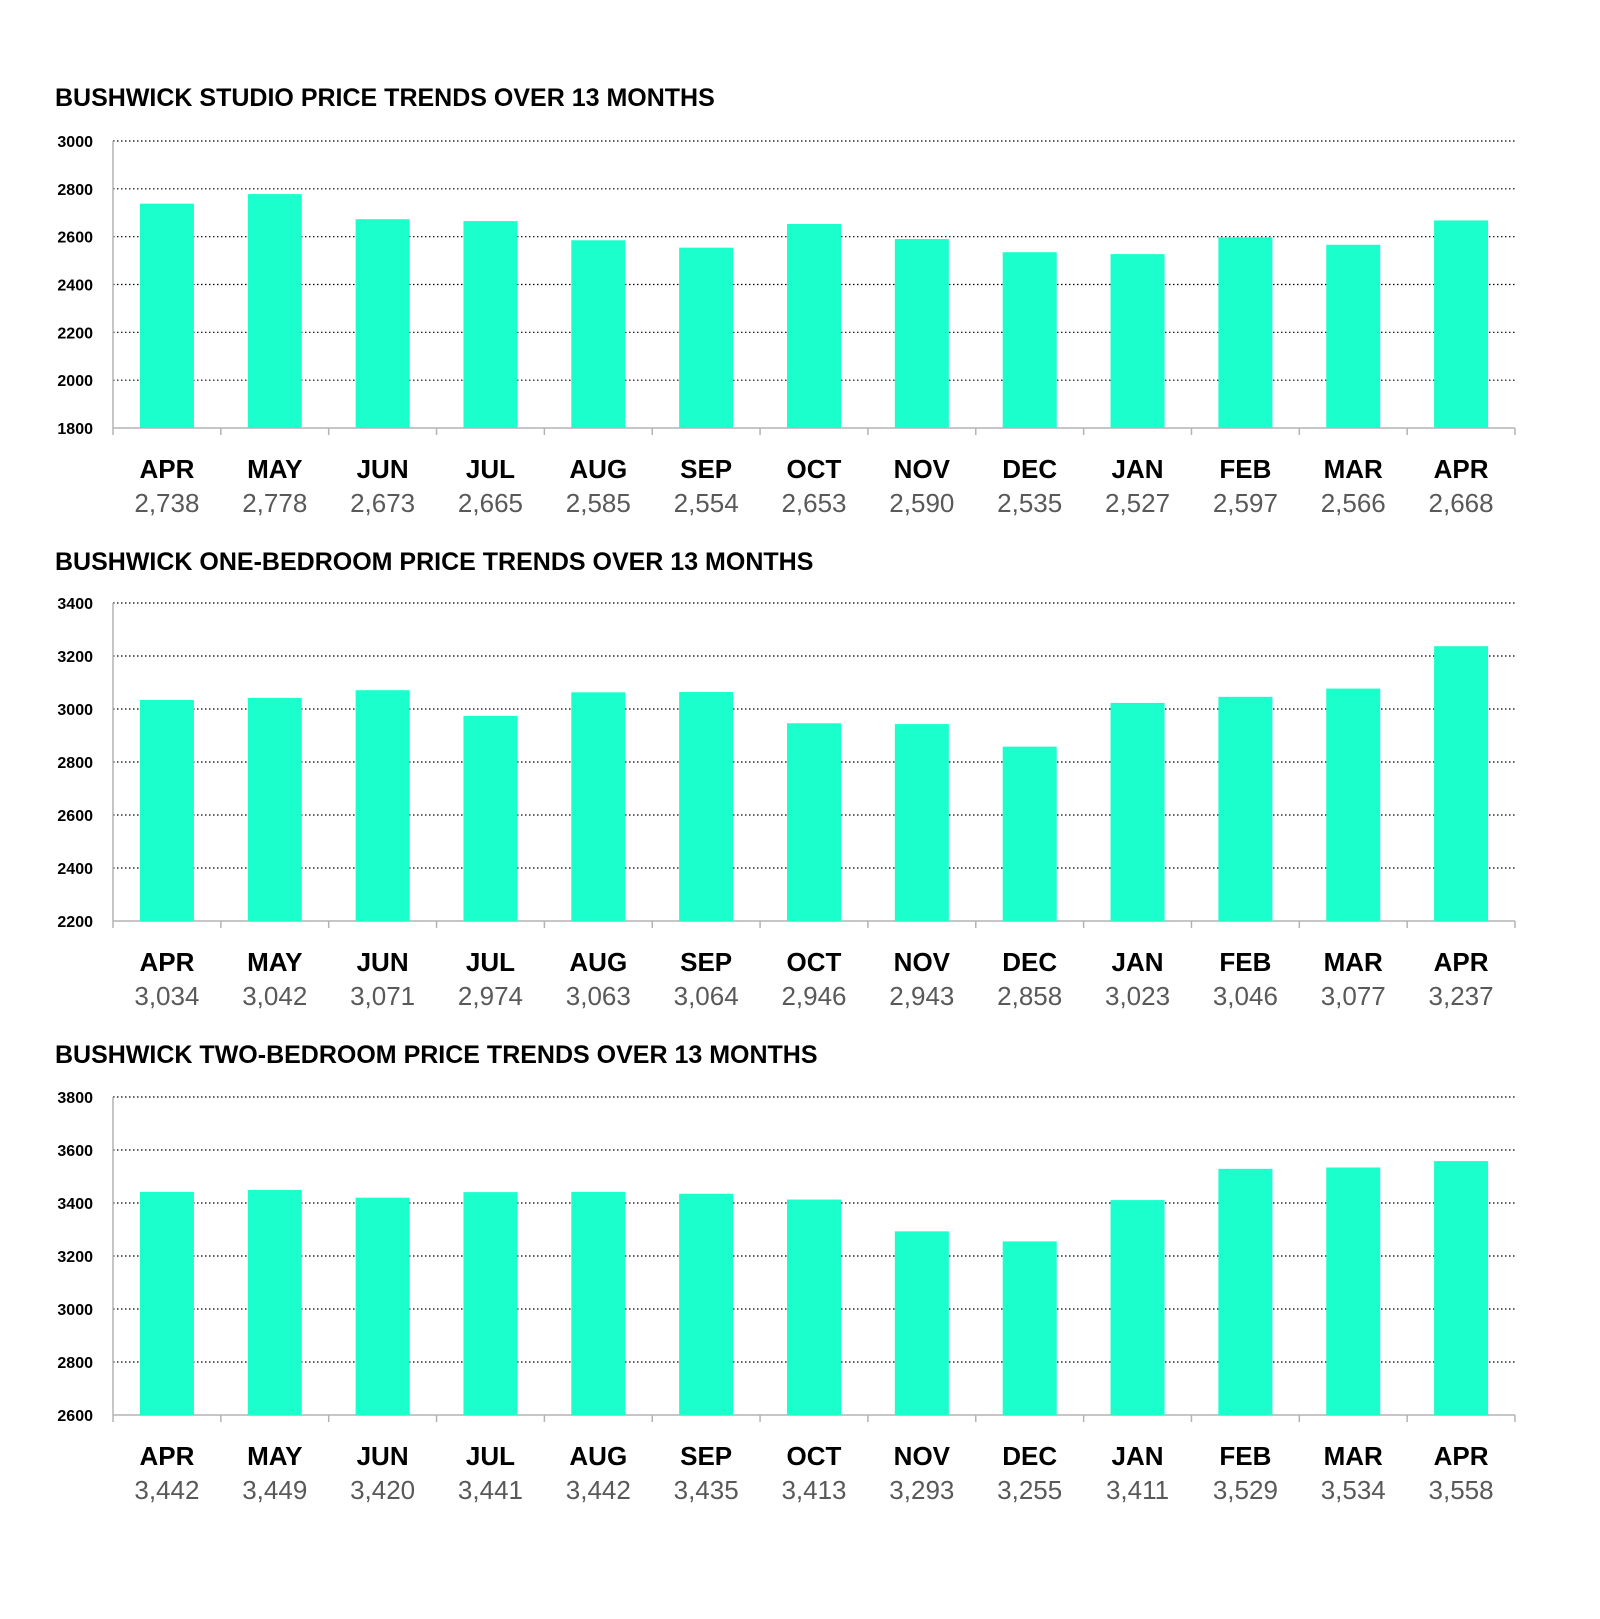  Describe the element at coordinates (1461, 996) in the screenshot. I see `data-label: 3,237` at that location.